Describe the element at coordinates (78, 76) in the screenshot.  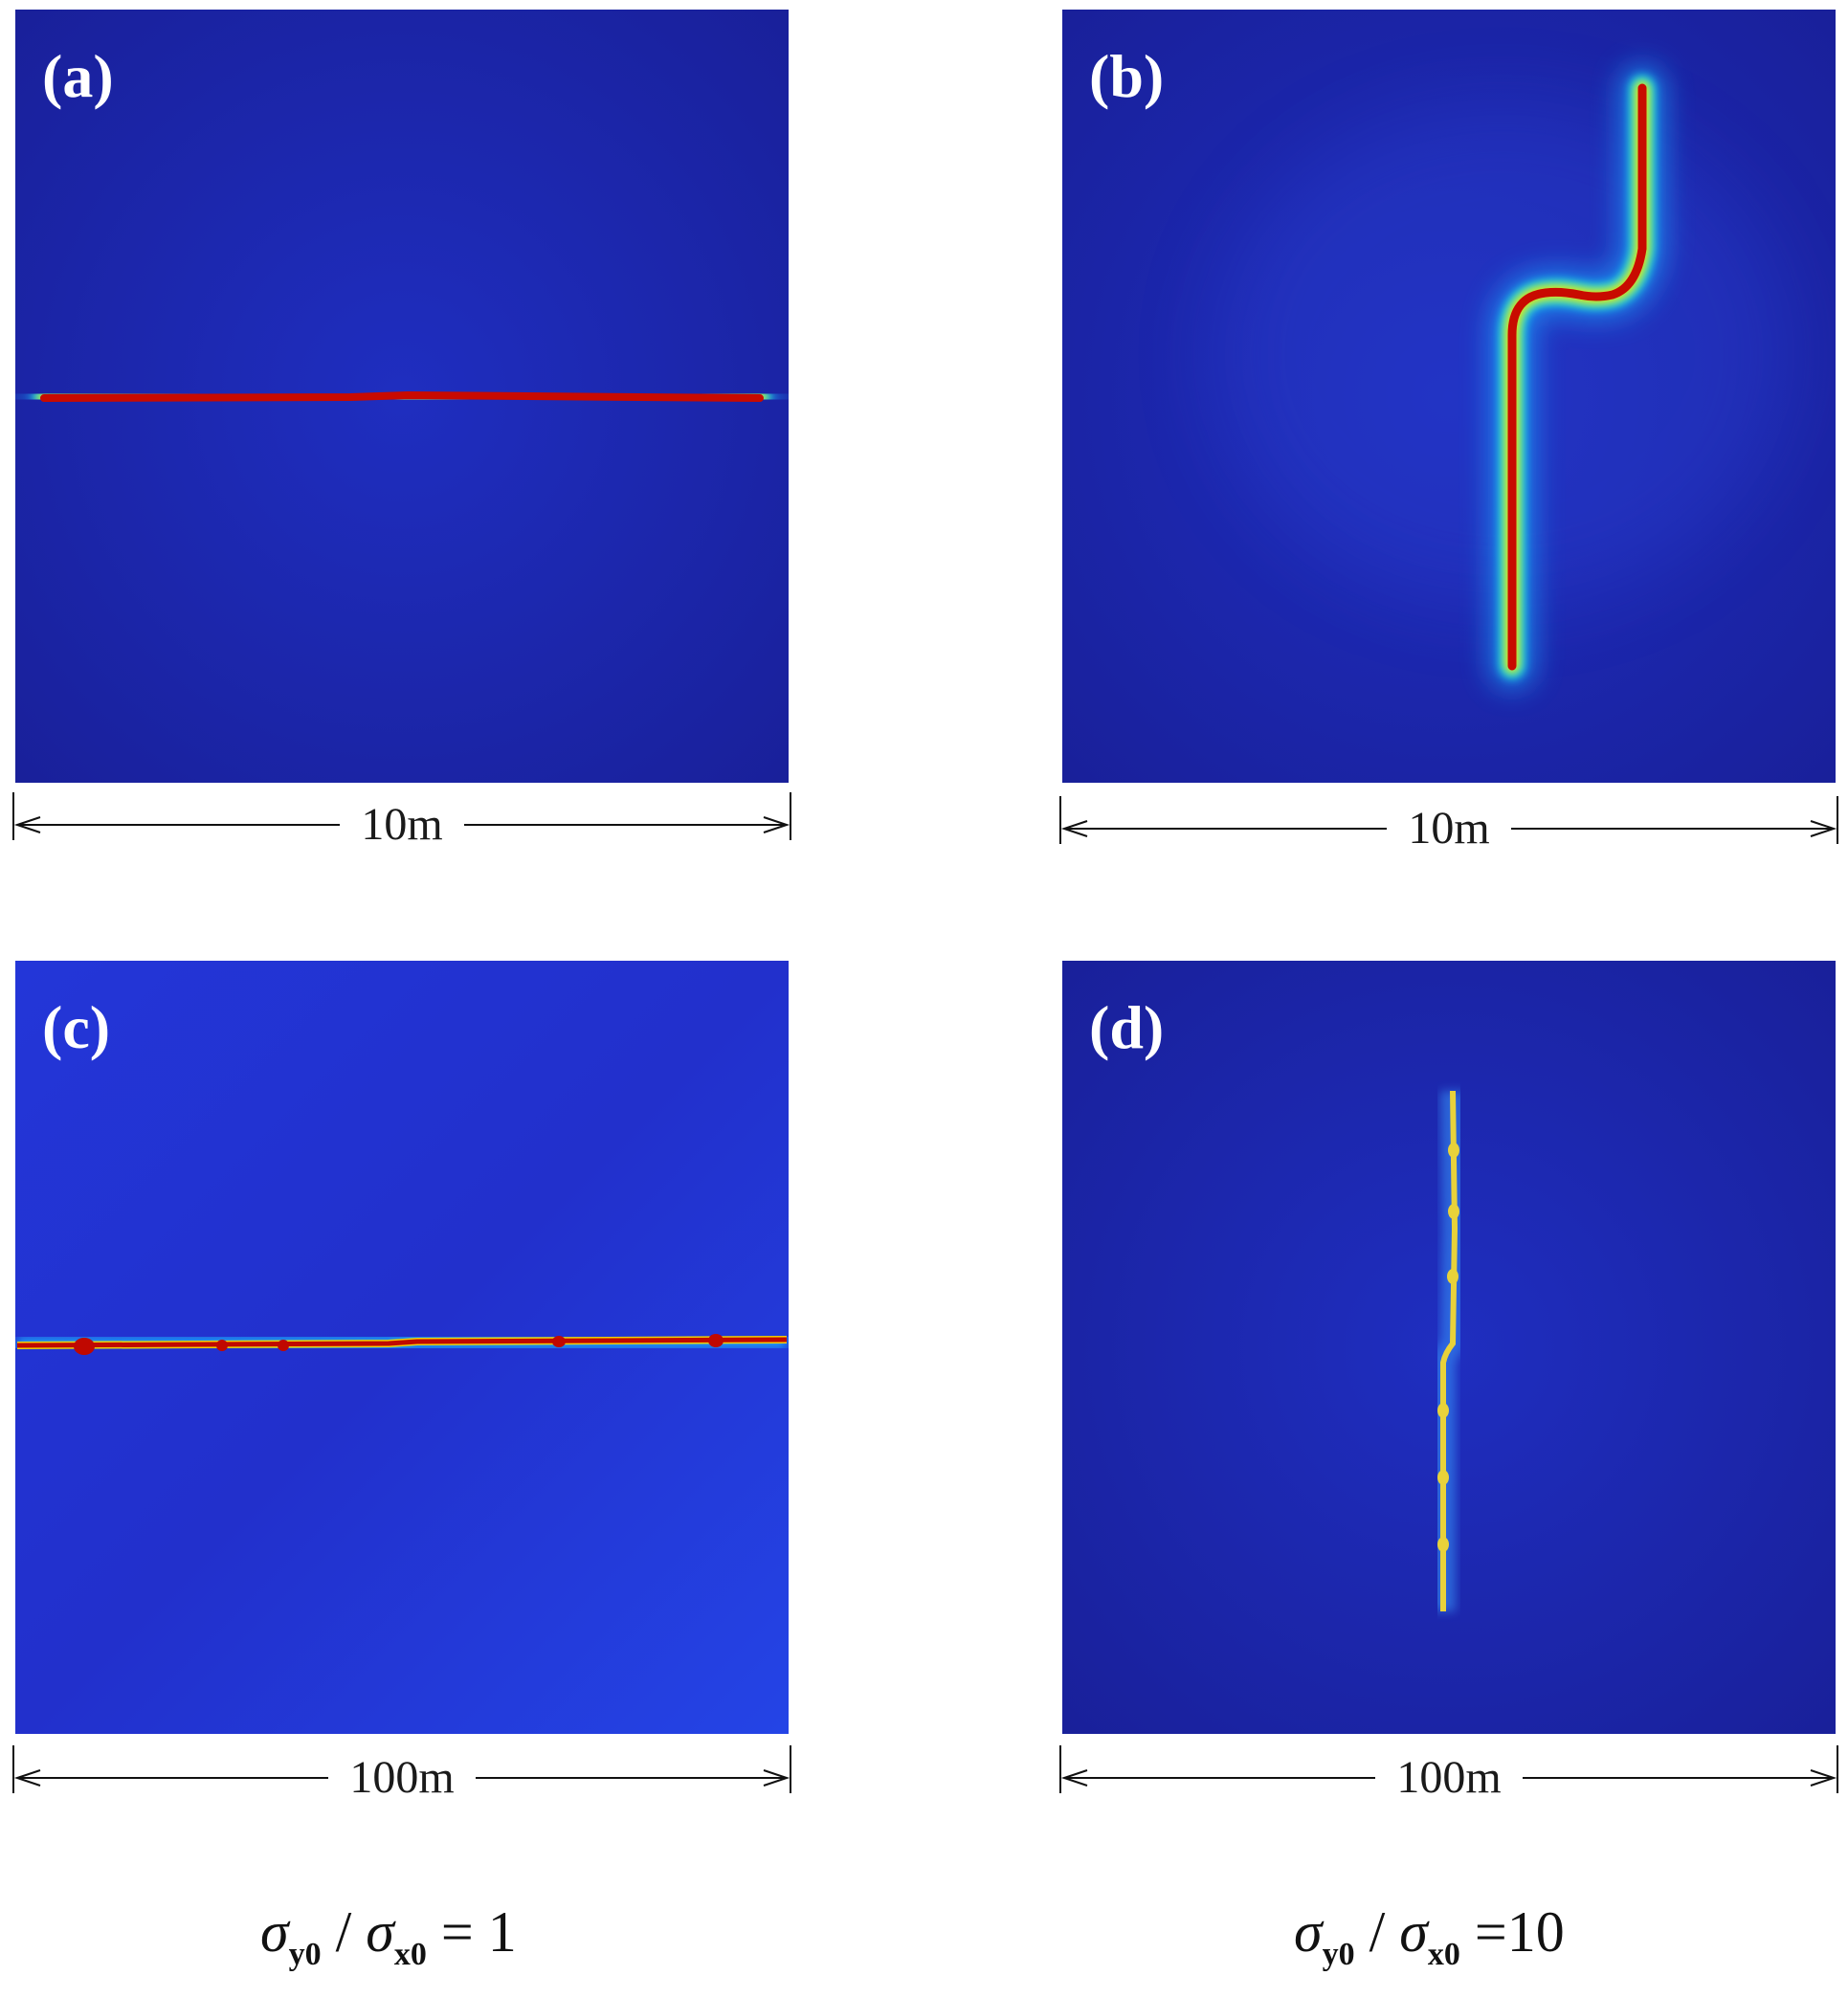
I see `panel-a-label: (a)` at that location.